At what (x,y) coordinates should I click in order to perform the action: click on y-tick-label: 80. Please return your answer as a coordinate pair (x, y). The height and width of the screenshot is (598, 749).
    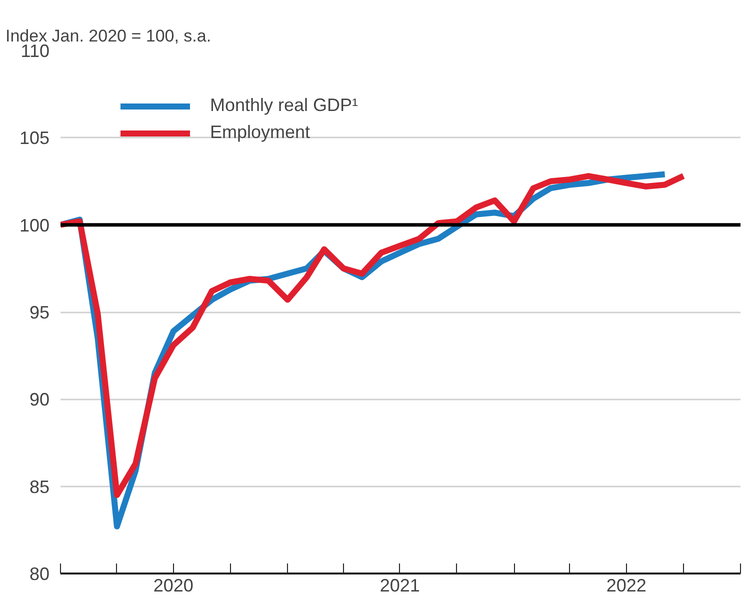
    Looking at the image, I should click on (39, 574).